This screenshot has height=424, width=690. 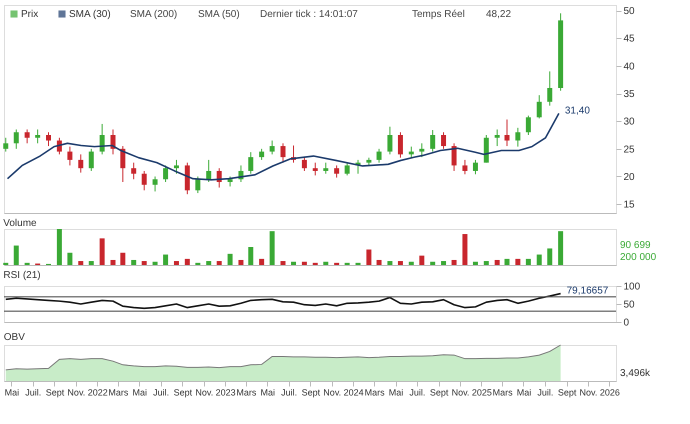 I want to click on y-tick-label: 100, so click(x=632, y=287).